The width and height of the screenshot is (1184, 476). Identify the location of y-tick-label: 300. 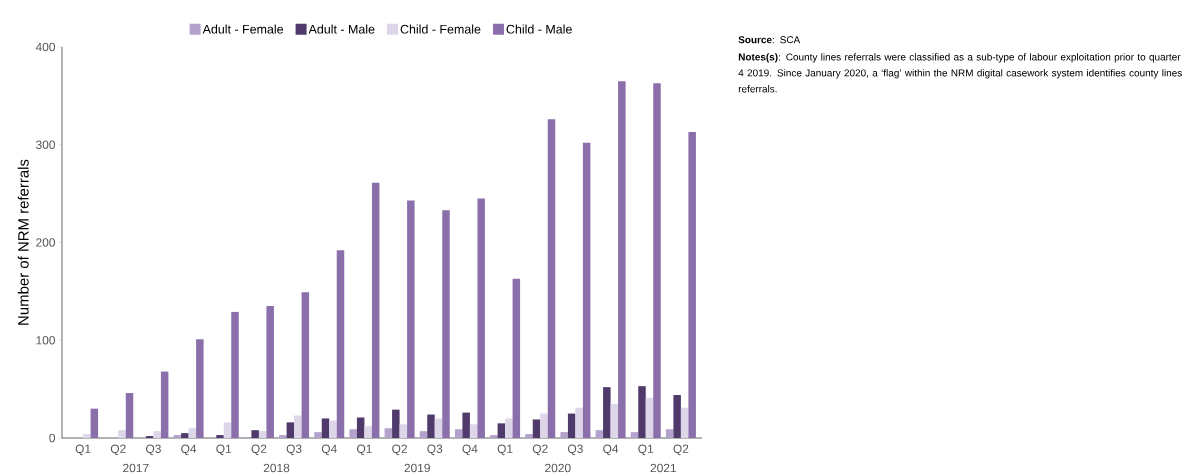
(45, 144).